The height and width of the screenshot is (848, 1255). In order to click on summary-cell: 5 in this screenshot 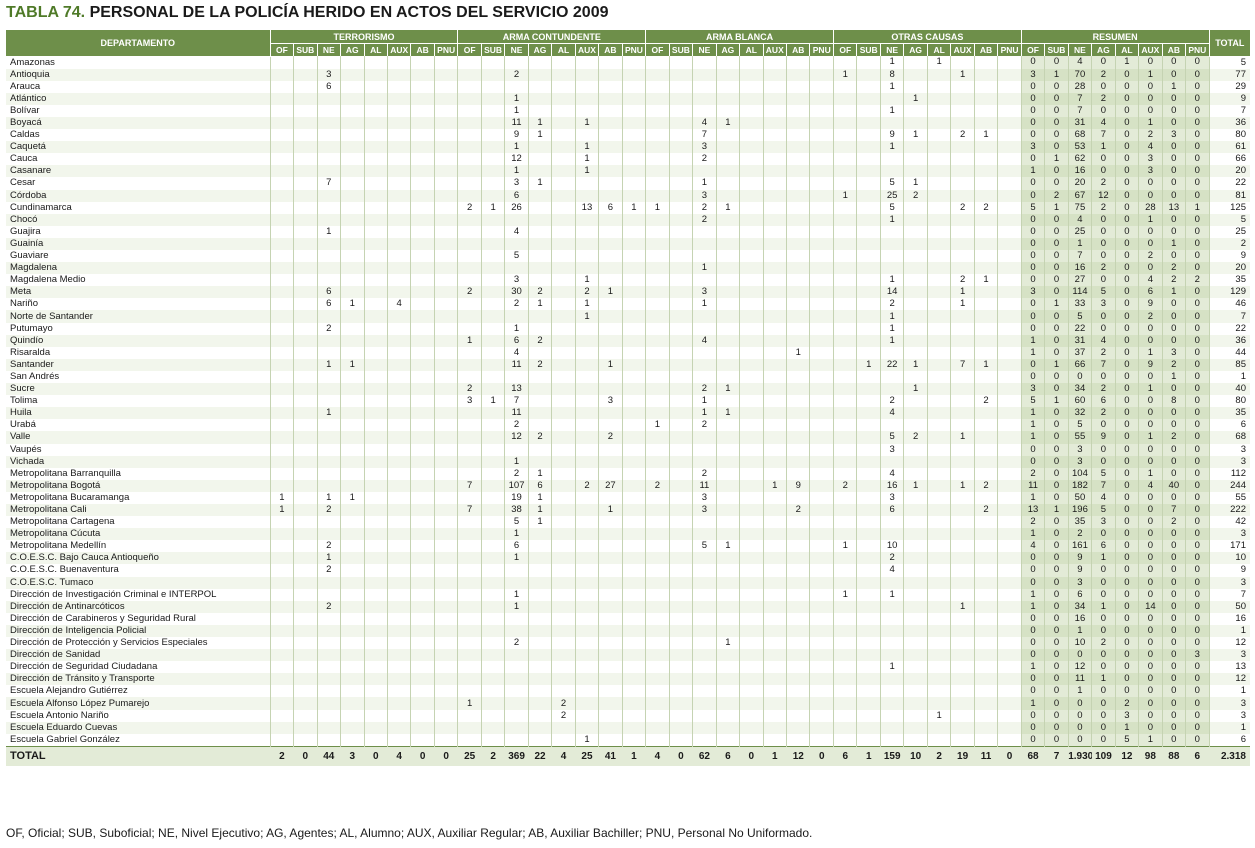, I will do `click(1103, 473)`.